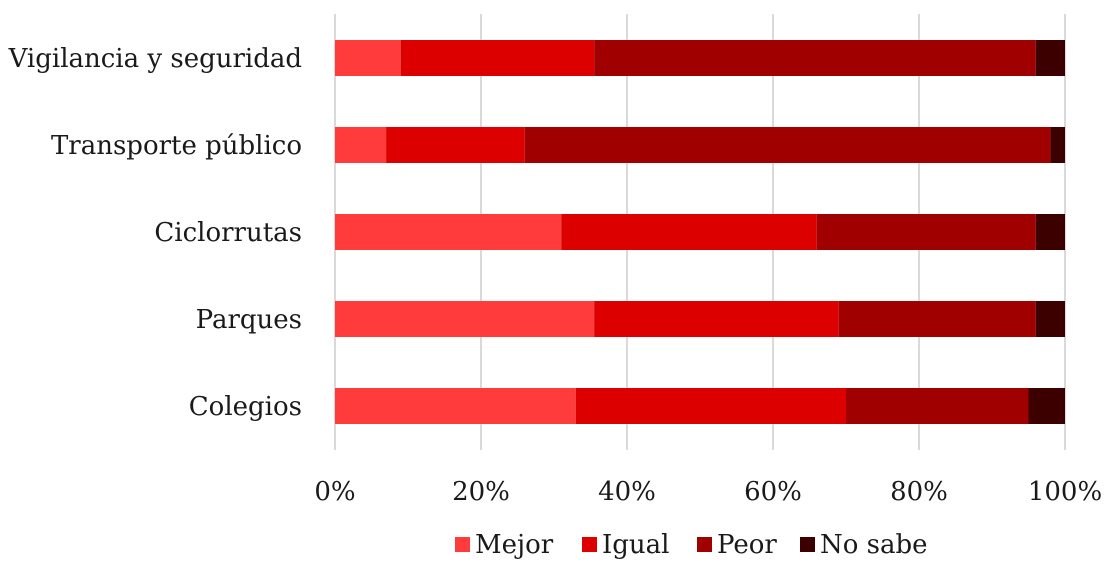 The image size is (1110, 573). What do you see at coordinates (497, 58) in the screenshot?
I see `bar-vigilancia-y-seguridad-igual` at bounding box center [497, 58].